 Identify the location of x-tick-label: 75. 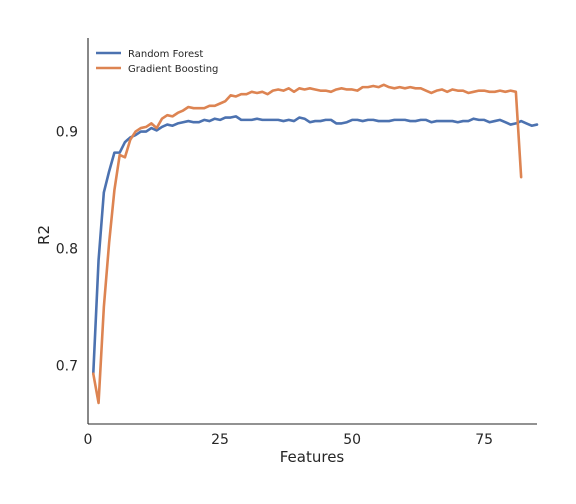
(484, 440).